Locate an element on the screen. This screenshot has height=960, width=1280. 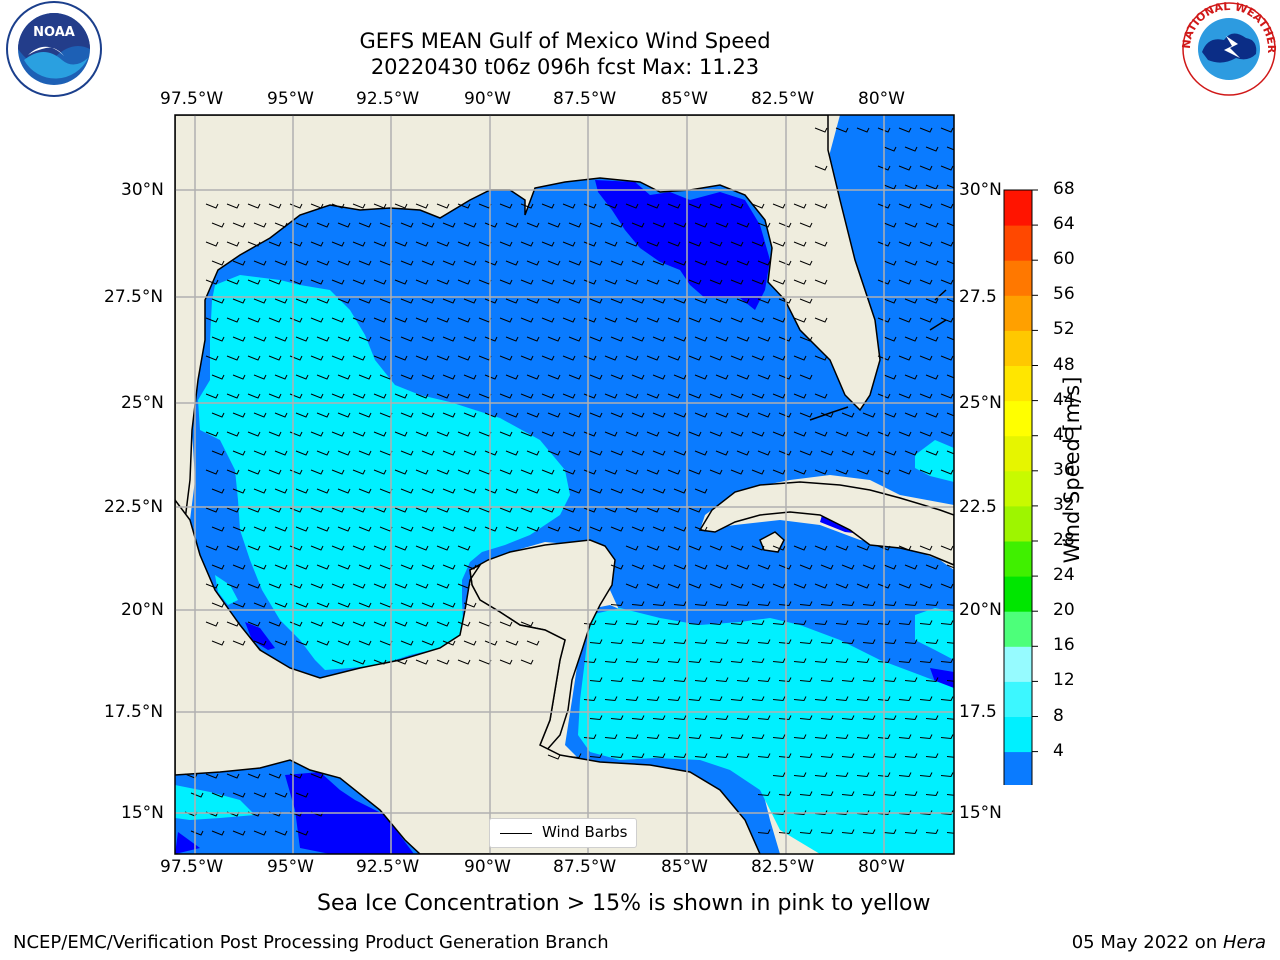
cuba-landmass is located at coordinates (826, 523).